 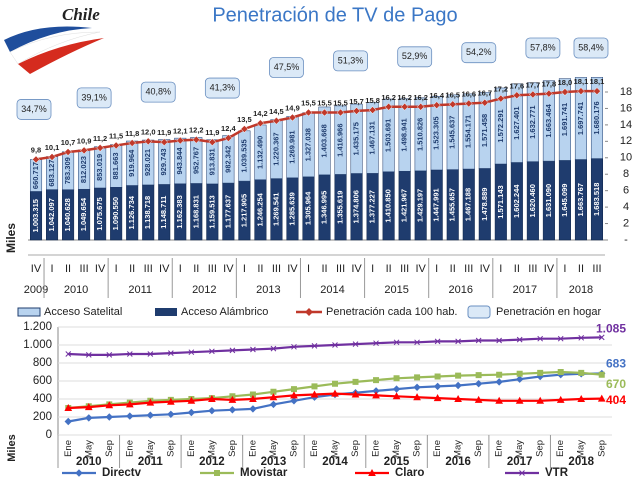 What do you see at coordinates (244, 119) in the screenshot?
I see `penetration-label: 13,5` at bounding box center [244, 119].